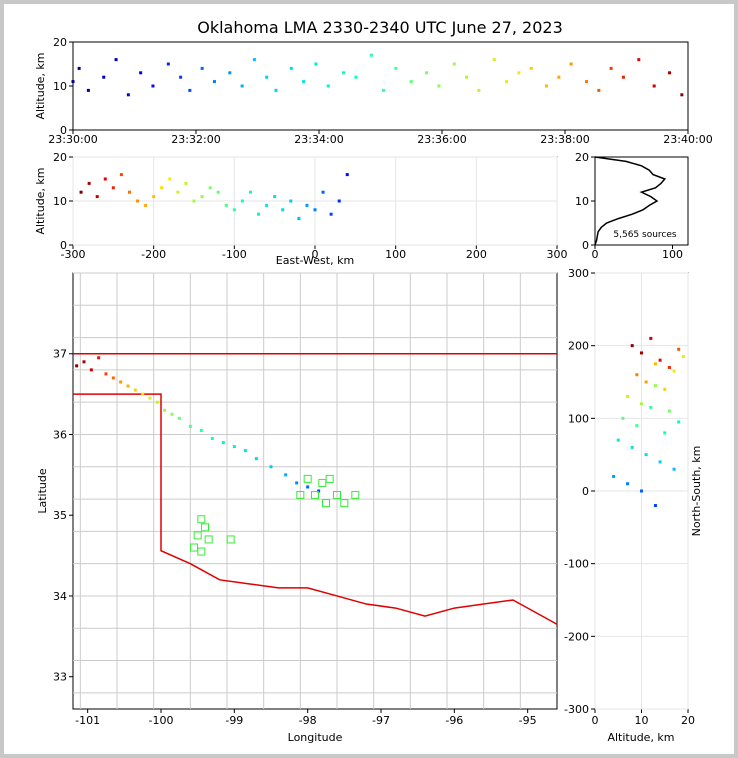  Describe the element at coordinates (585, 245) in the screenshot. I see `histogram-y-tick-label: 0` at that location.